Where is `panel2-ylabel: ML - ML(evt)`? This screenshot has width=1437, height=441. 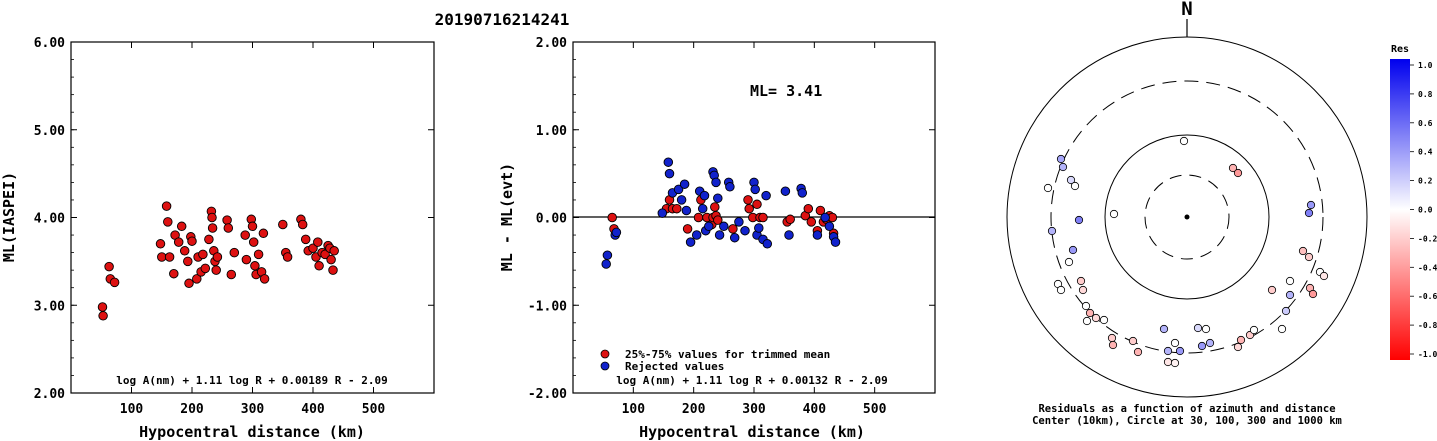
panel2-ylabel: ML - ML(evt) is located at coordinates (507, 217).